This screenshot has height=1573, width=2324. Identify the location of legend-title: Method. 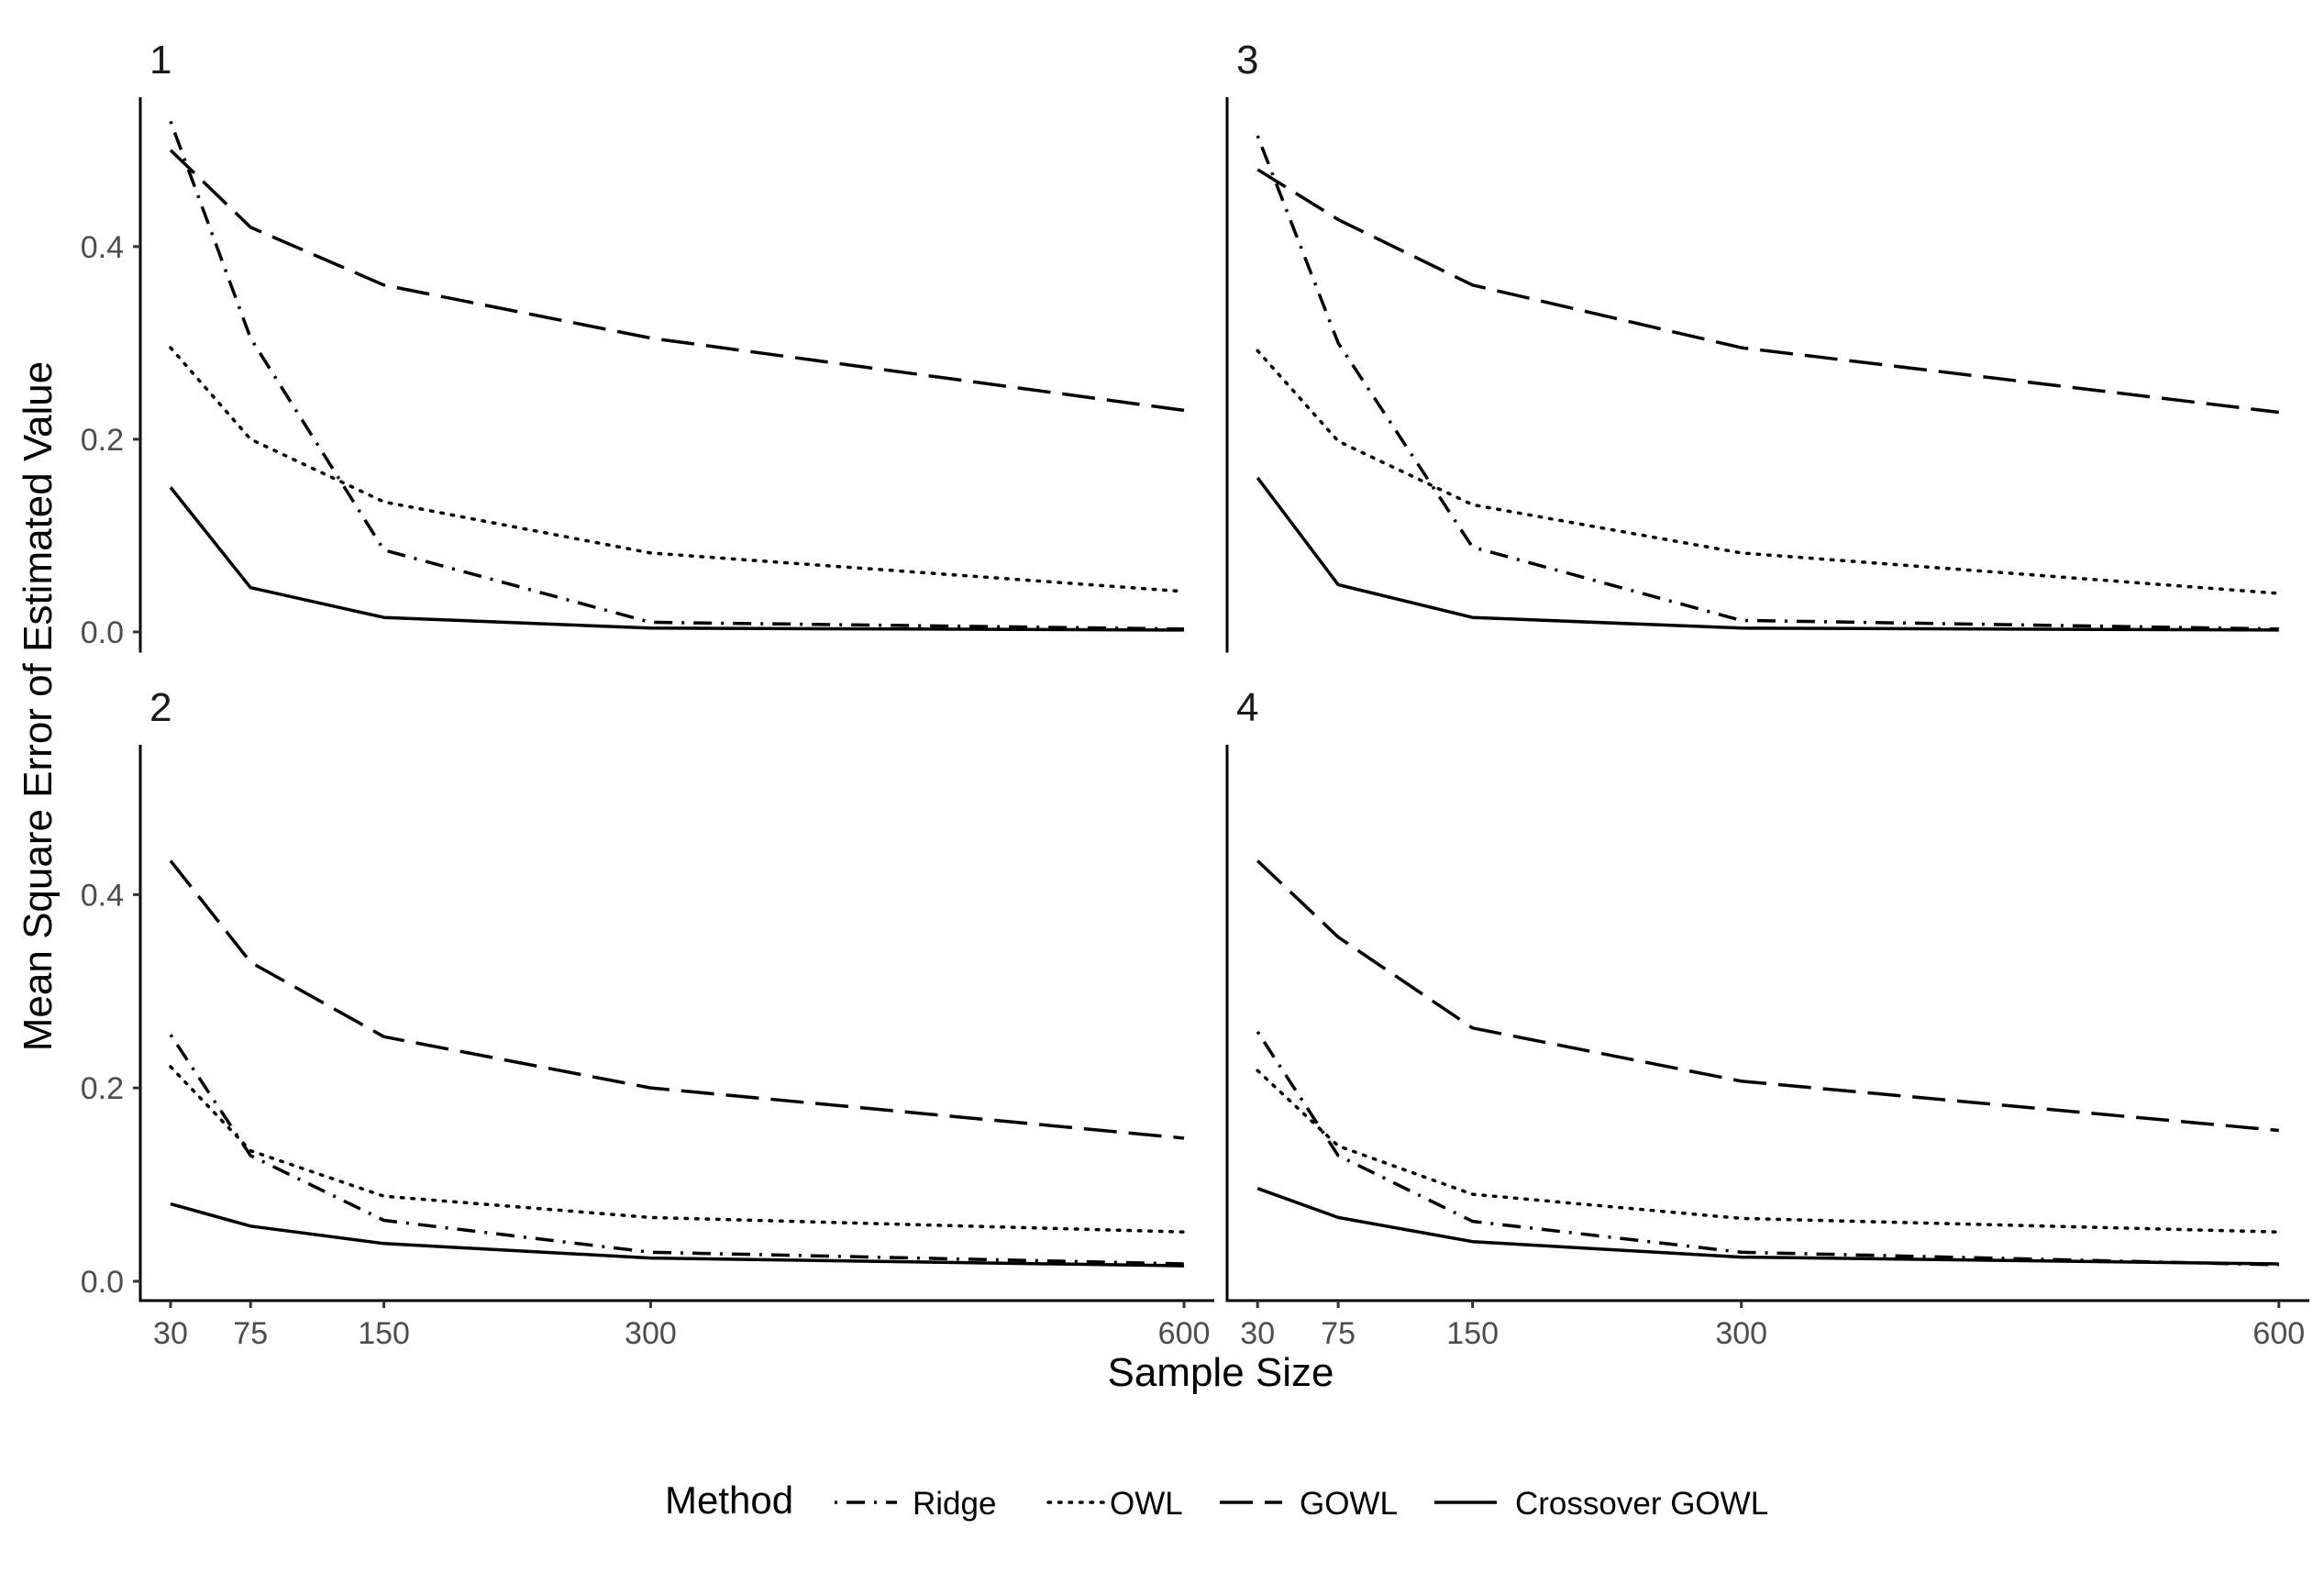
(729, 1500).